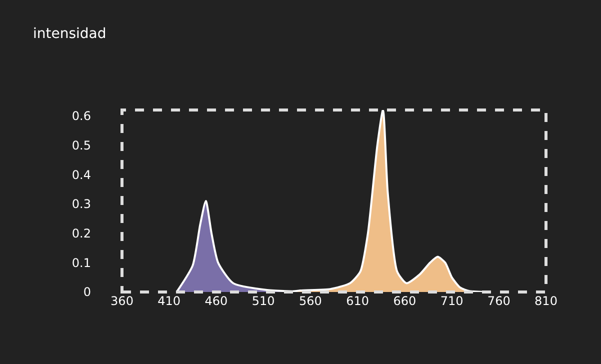  What do you see at coordinates (358, 301) in the screenshot?
I see `x-tick-label: 610` at bounding box center [358, 301].